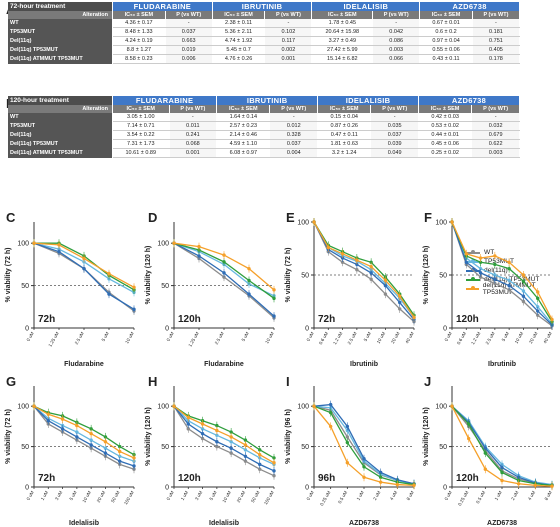  What do you see at coordinates (139, 32) in the screenshot?
I see `table-a-cell: 8.48 ± 1.33` at bounding box center [139, 32].